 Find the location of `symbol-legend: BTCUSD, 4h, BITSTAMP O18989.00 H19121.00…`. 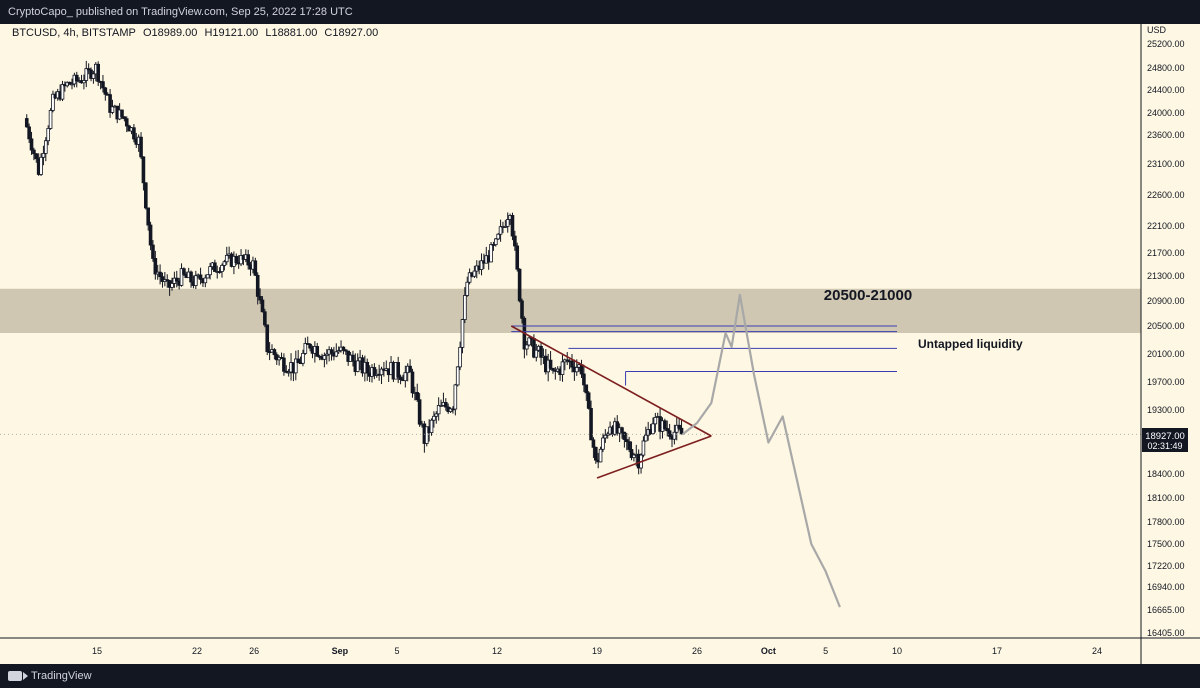

symbol-legend: BTCUSD, 4h, BITSTAMP O18989.00 H19121.00… is located at coordinates (197, 33).